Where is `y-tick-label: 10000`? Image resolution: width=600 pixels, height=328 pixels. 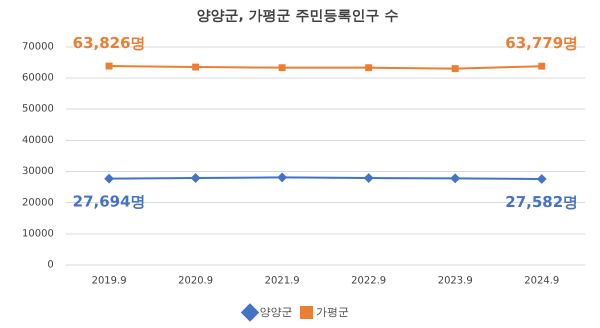 y-tick-label: 10000 is located at coordinates (38, 234).